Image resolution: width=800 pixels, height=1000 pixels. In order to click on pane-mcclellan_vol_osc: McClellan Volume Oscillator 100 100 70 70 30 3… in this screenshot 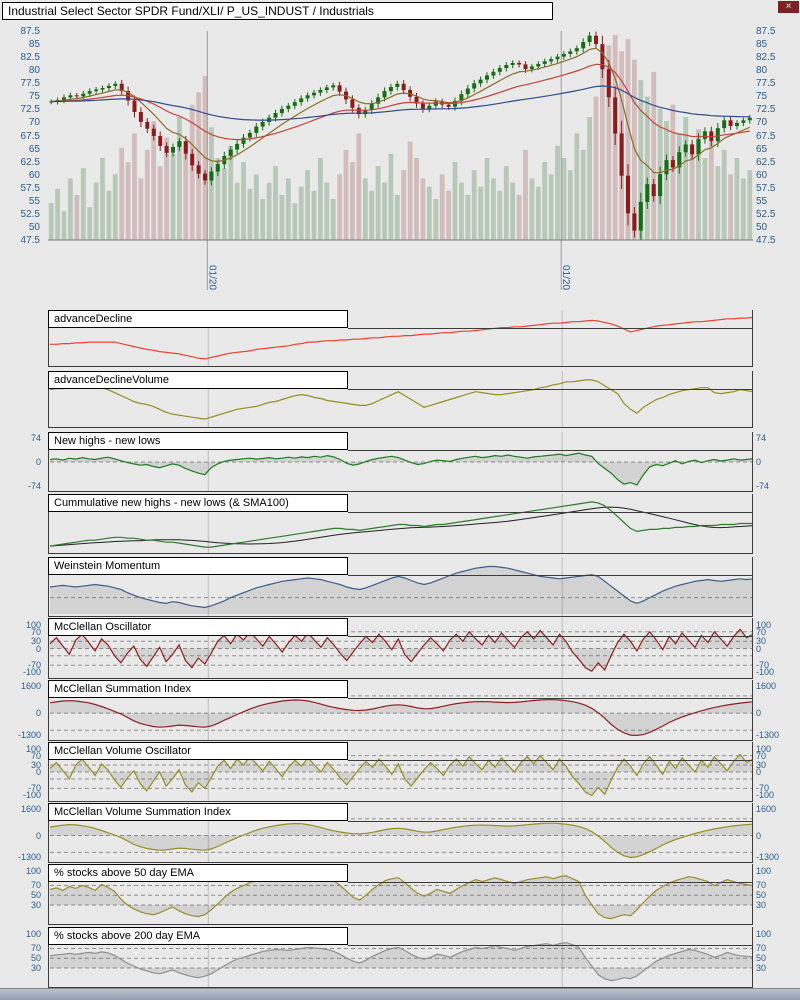, I will do `click(400, 772)`.